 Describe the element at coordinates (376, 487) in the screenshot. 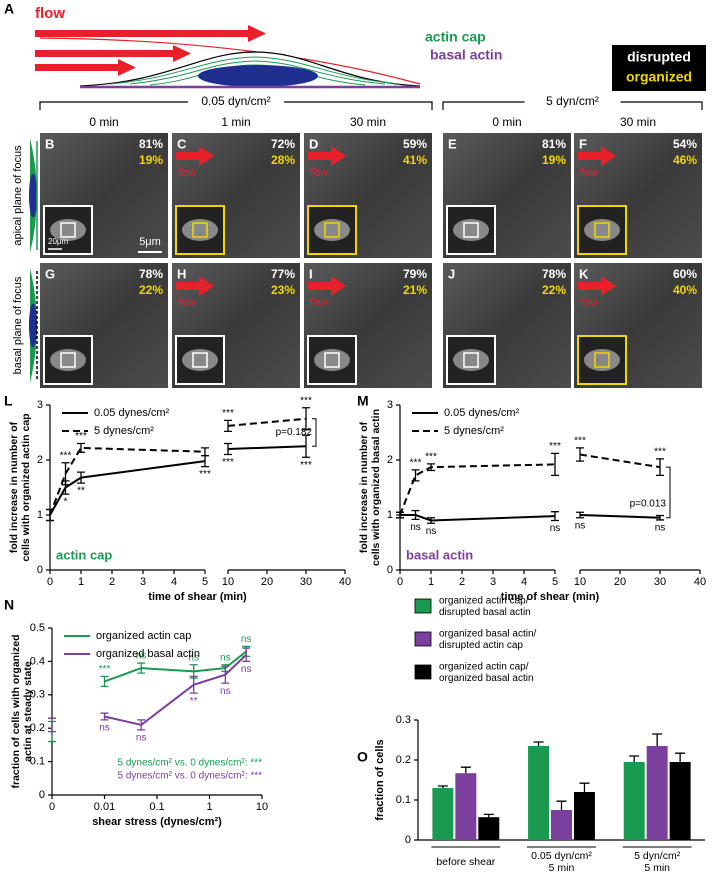

I see `text-line: cells with organized basal actin` at that location.